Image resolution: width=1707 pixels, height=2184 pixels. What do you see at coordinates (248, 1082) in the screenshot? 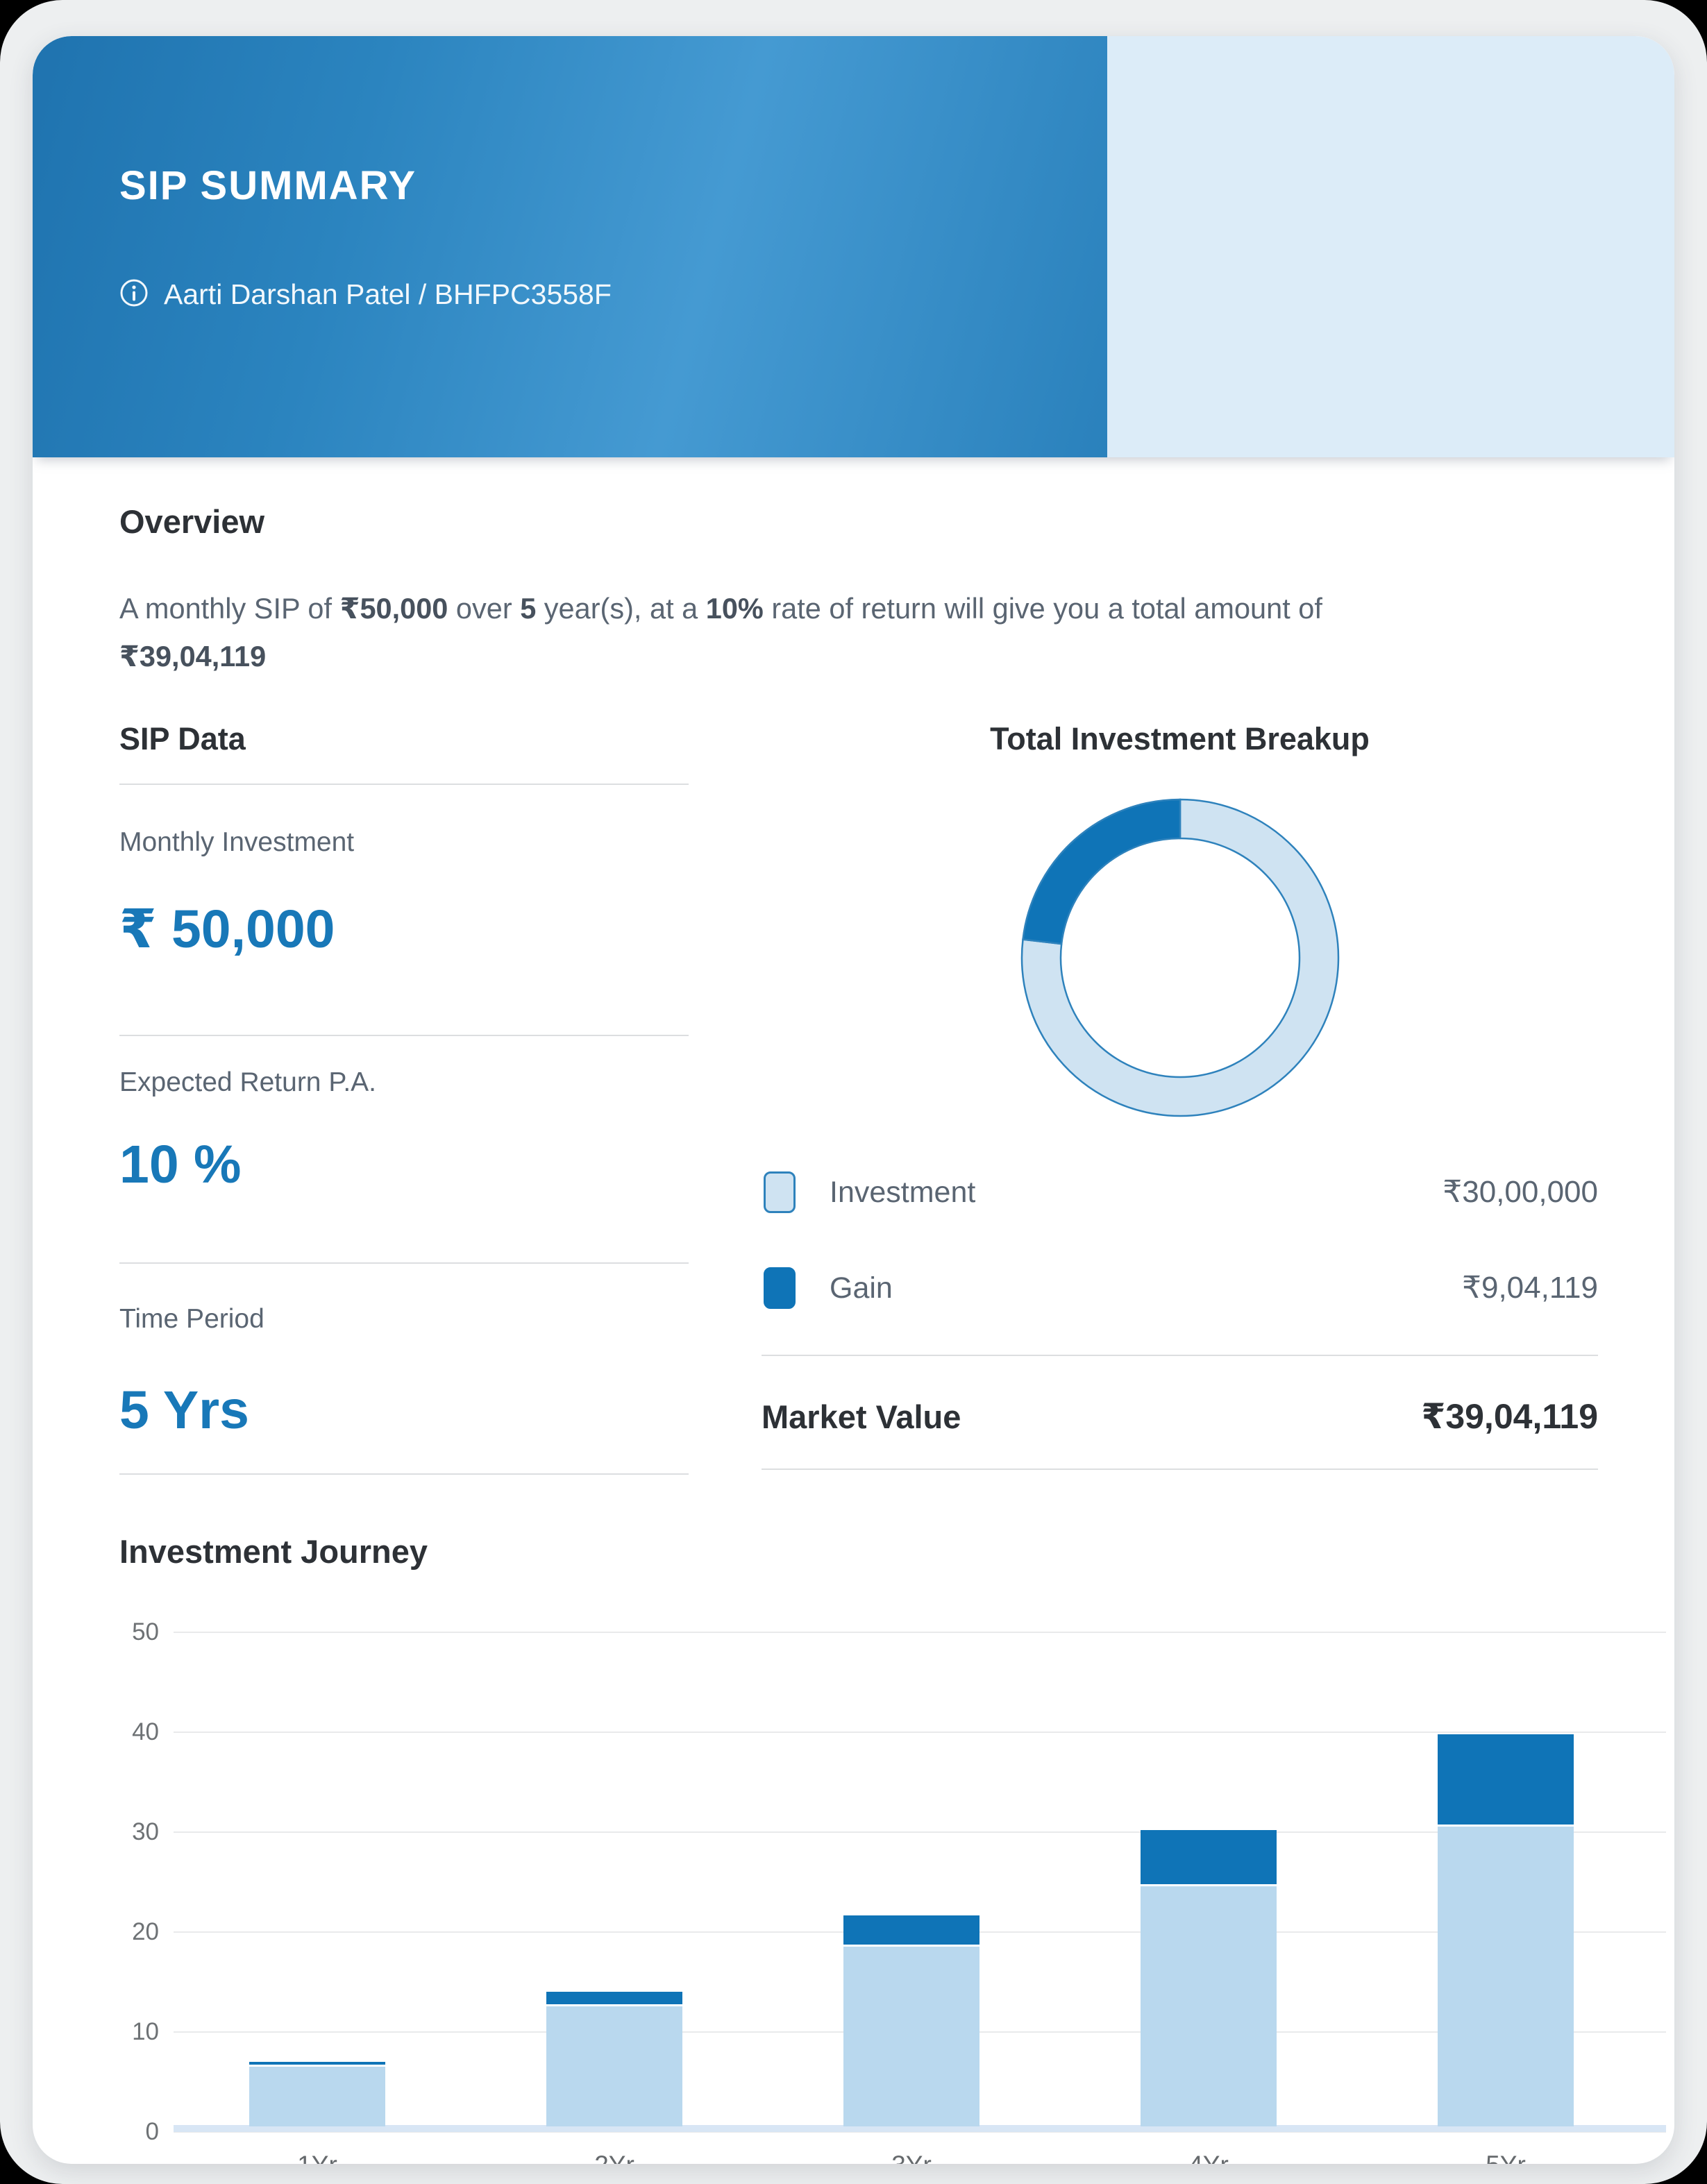
I see `field-label-expected-return: Expected Return P.A.` at bounding box center [248, 1082].